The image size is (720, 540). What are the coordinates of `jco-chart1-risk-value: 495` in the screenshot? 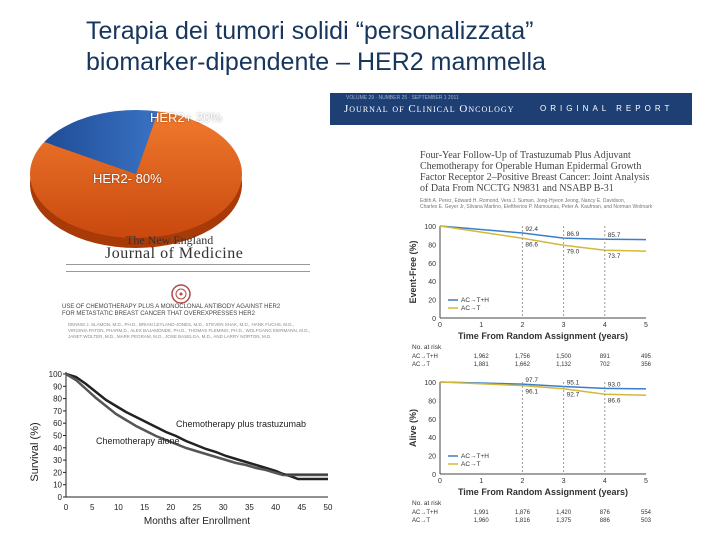 It's located at (646, 357).